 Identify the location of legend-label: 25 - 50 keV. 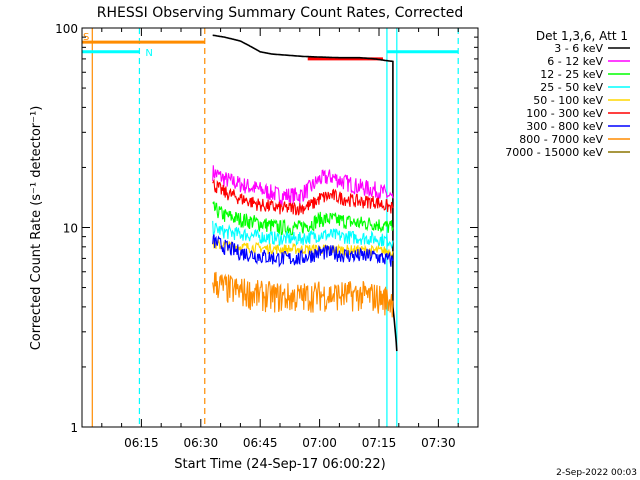
(571, 87).